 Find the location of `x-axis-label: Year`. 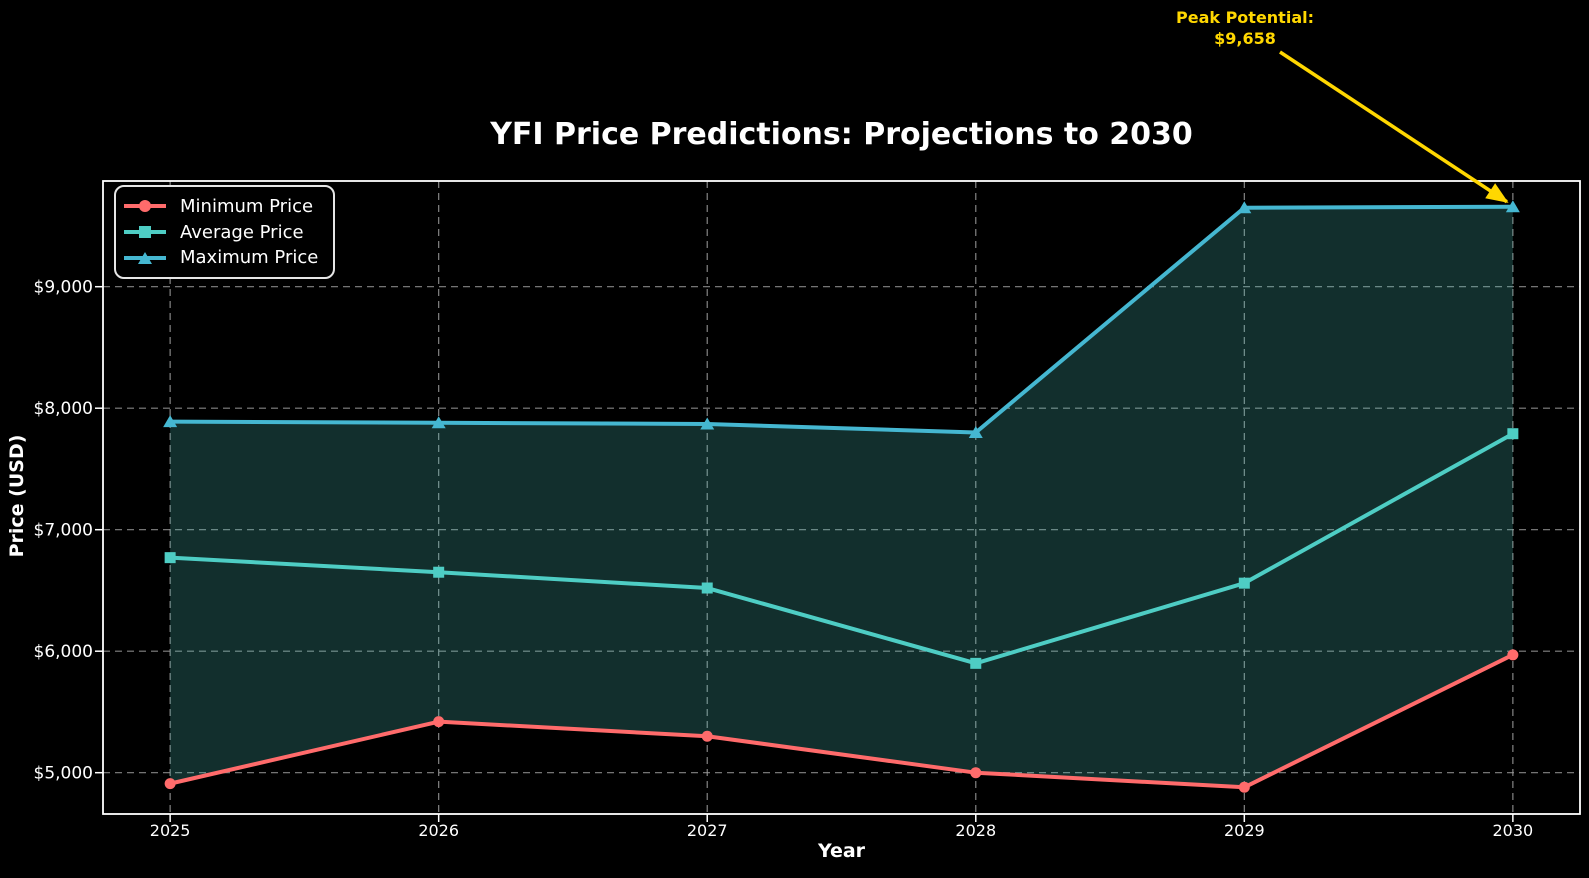

x-axis-label: Year is located at coordinates (841, 851).